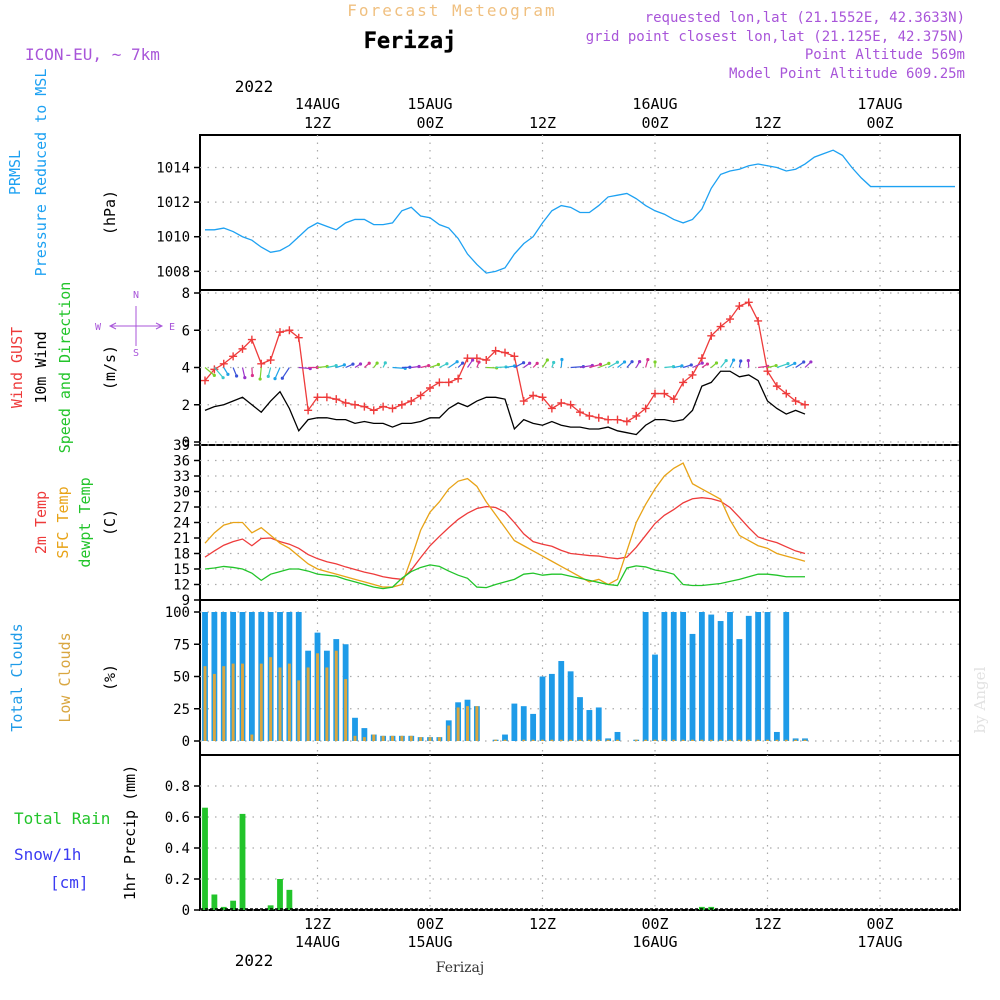  What do you see at coordinates (181, 524) in the screenshot?
I see `y-tick-label: 24` at bounding box center [181, 524].